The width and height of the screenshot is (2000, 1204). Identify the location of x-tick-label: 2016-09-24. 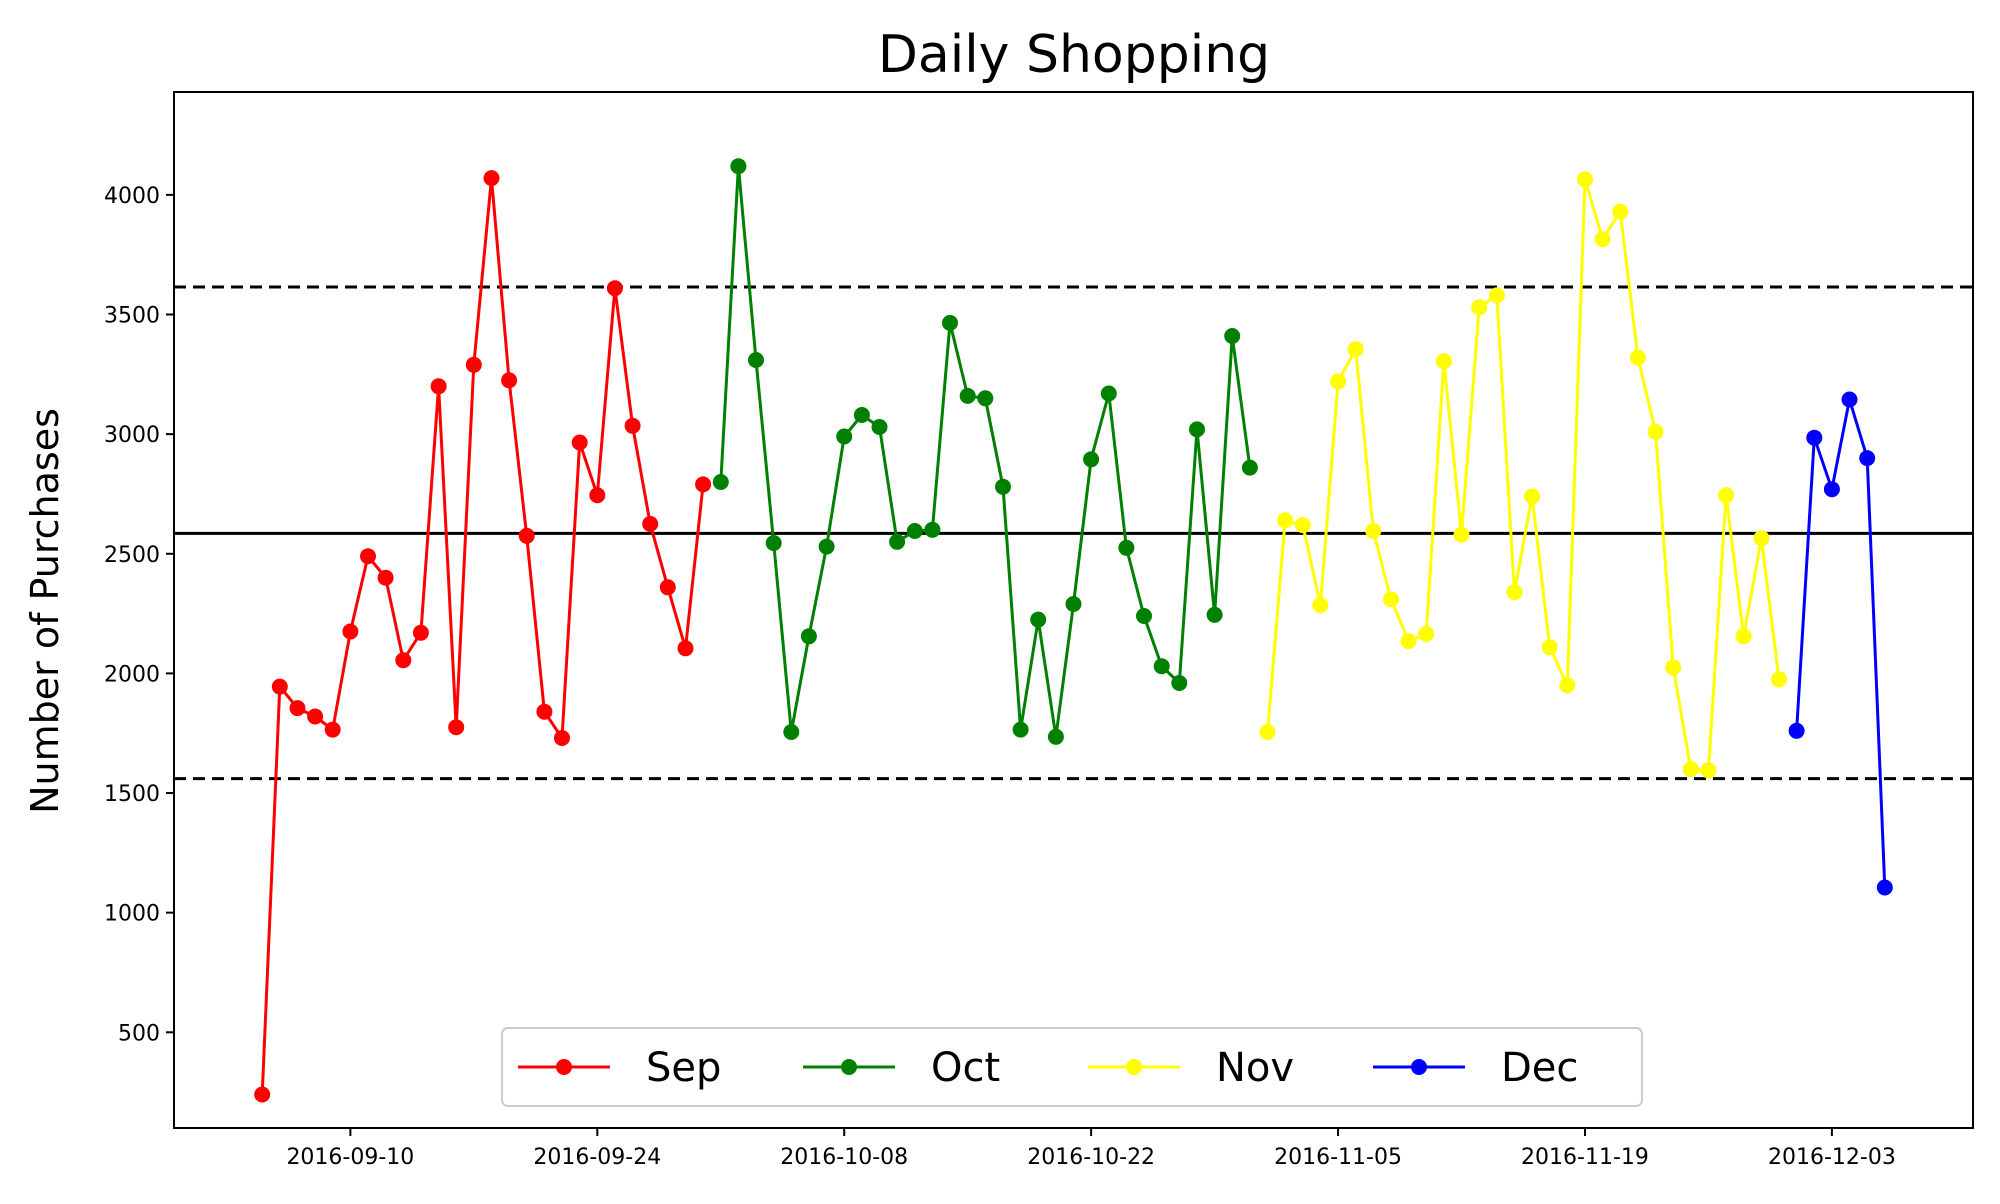
(597, 1157).